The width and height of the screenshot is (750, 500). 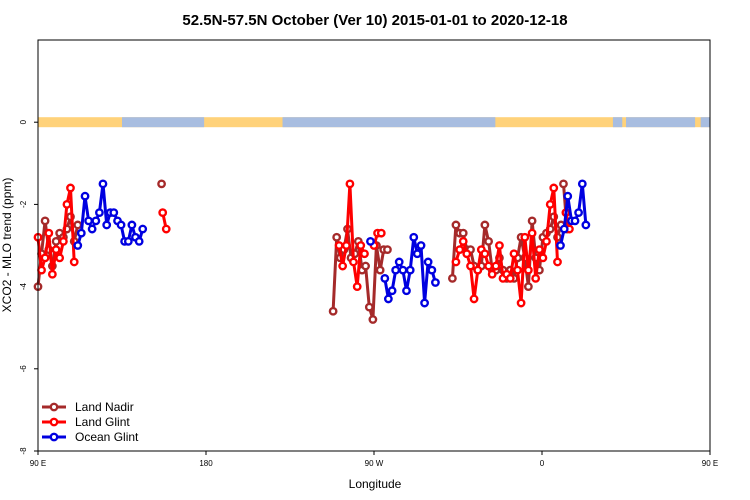 I want to click on legend-label: Ocean Glint, so click(x=107, y=437).